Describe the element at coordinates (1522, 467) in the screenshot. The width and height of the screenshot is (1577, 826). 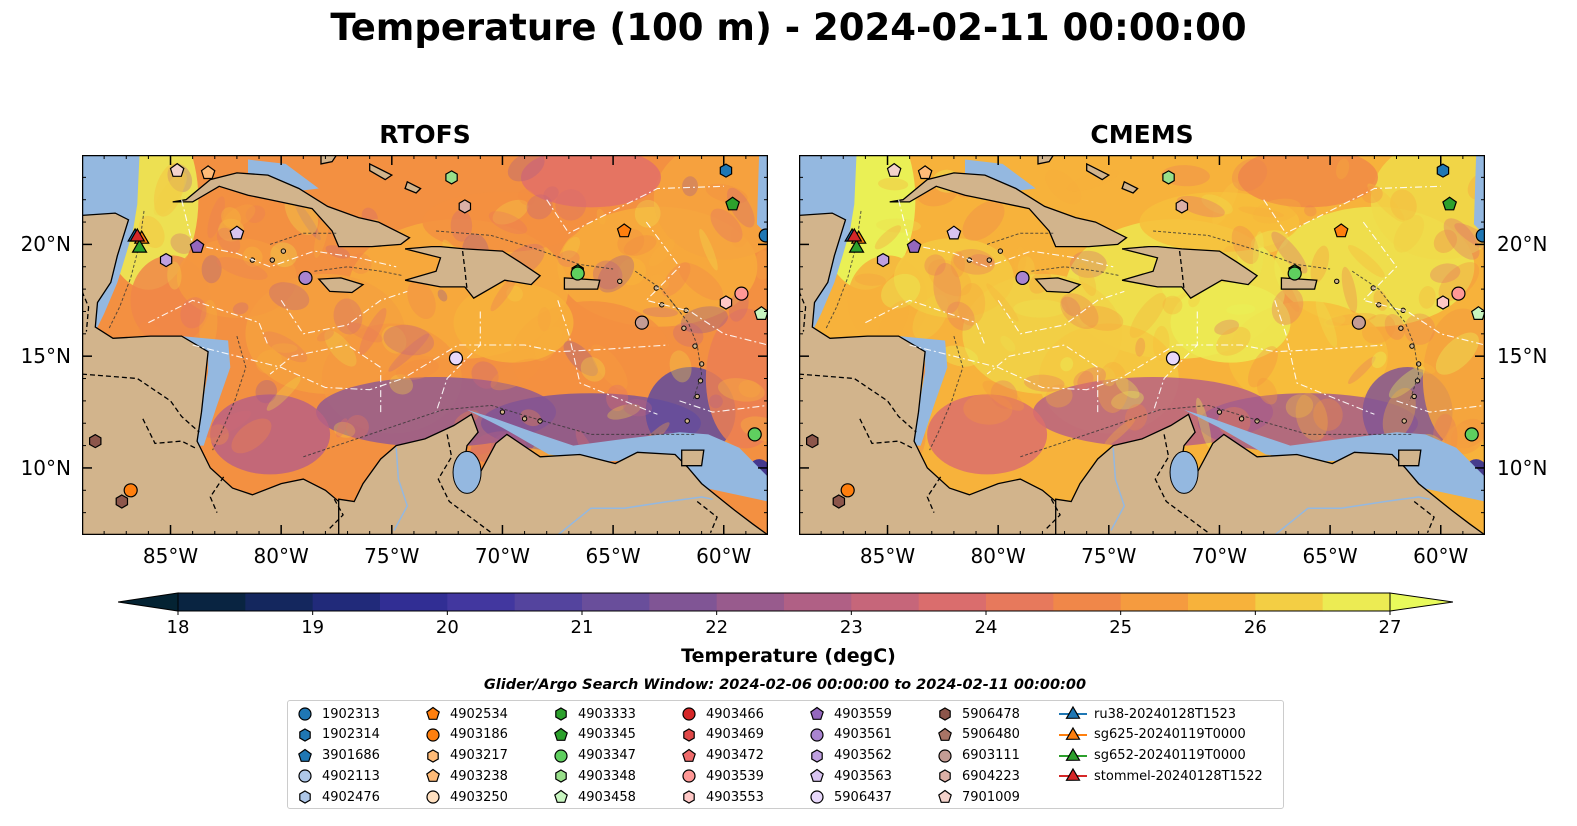
I see `lat-tick-label-right: 10°N` at that location.